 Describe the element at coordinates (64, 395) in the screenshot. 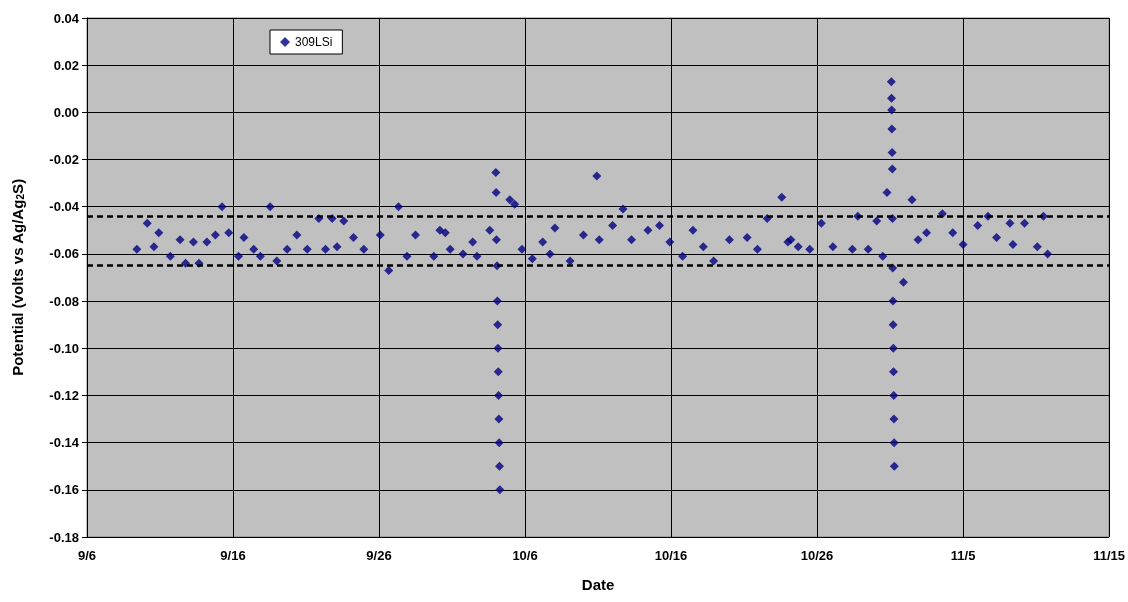

I see `y-tick-label: -0.12` at that location.